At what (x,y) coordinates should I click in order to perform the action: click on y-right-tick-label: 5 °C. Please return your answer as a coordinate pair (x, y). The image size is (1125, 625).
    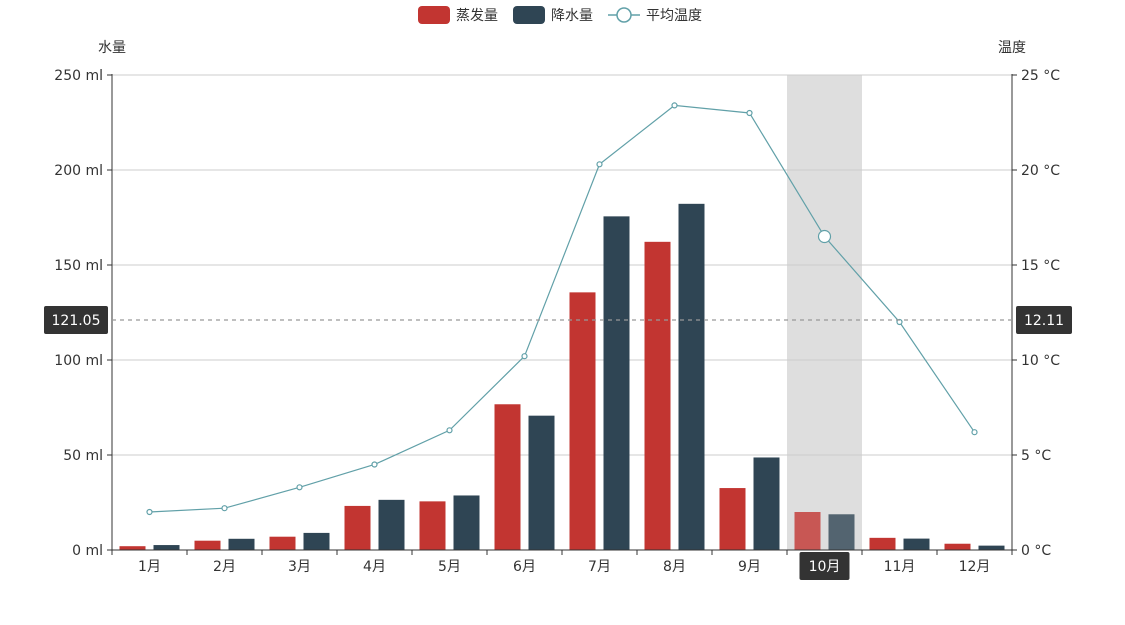
    Looking at the image, I should click on (1036, 456).